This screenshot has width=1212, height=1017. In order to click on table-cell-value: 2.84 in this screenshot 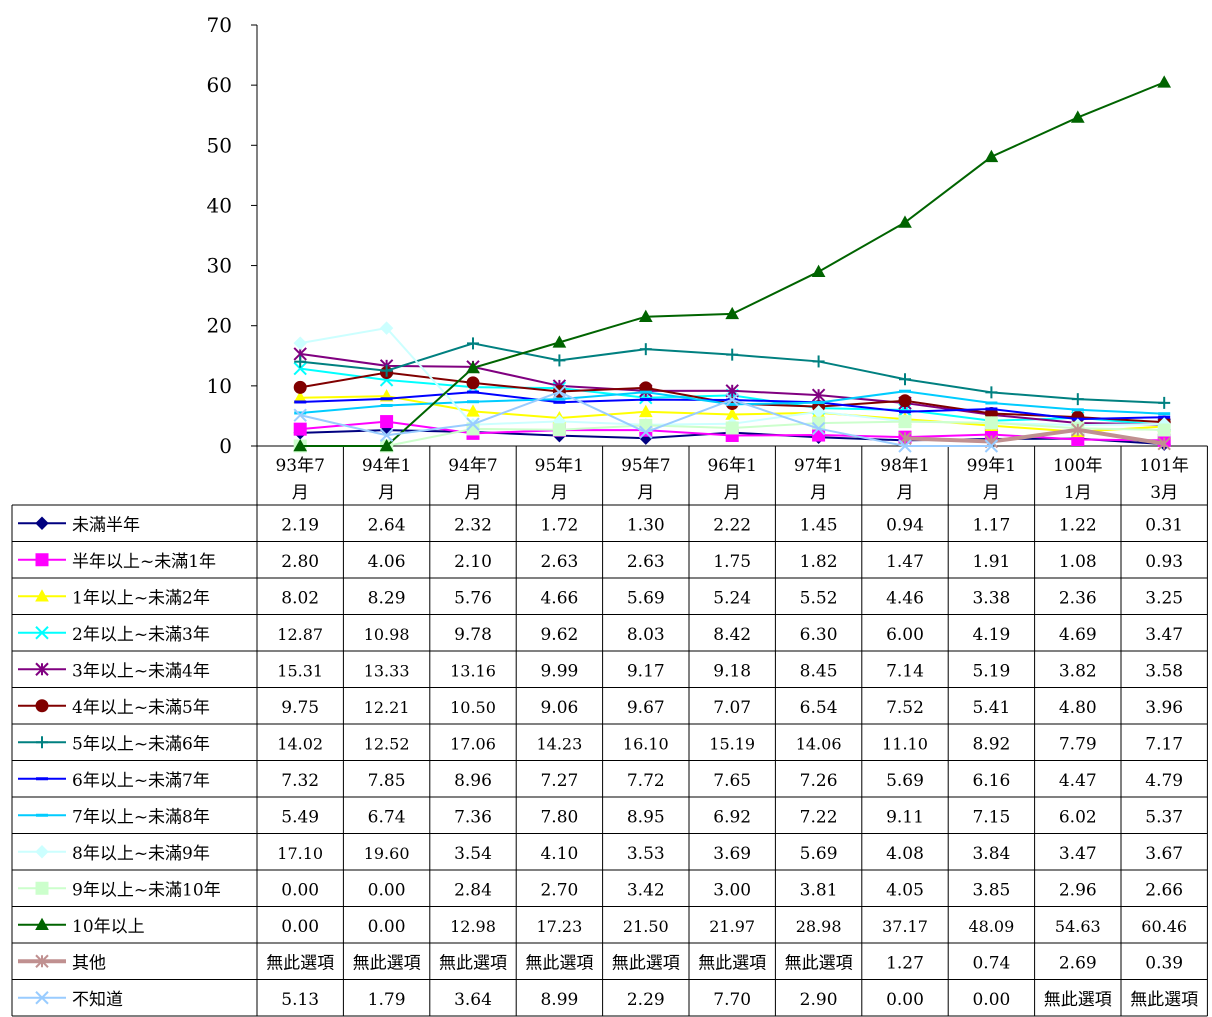, I will do `click(473, 890)`.